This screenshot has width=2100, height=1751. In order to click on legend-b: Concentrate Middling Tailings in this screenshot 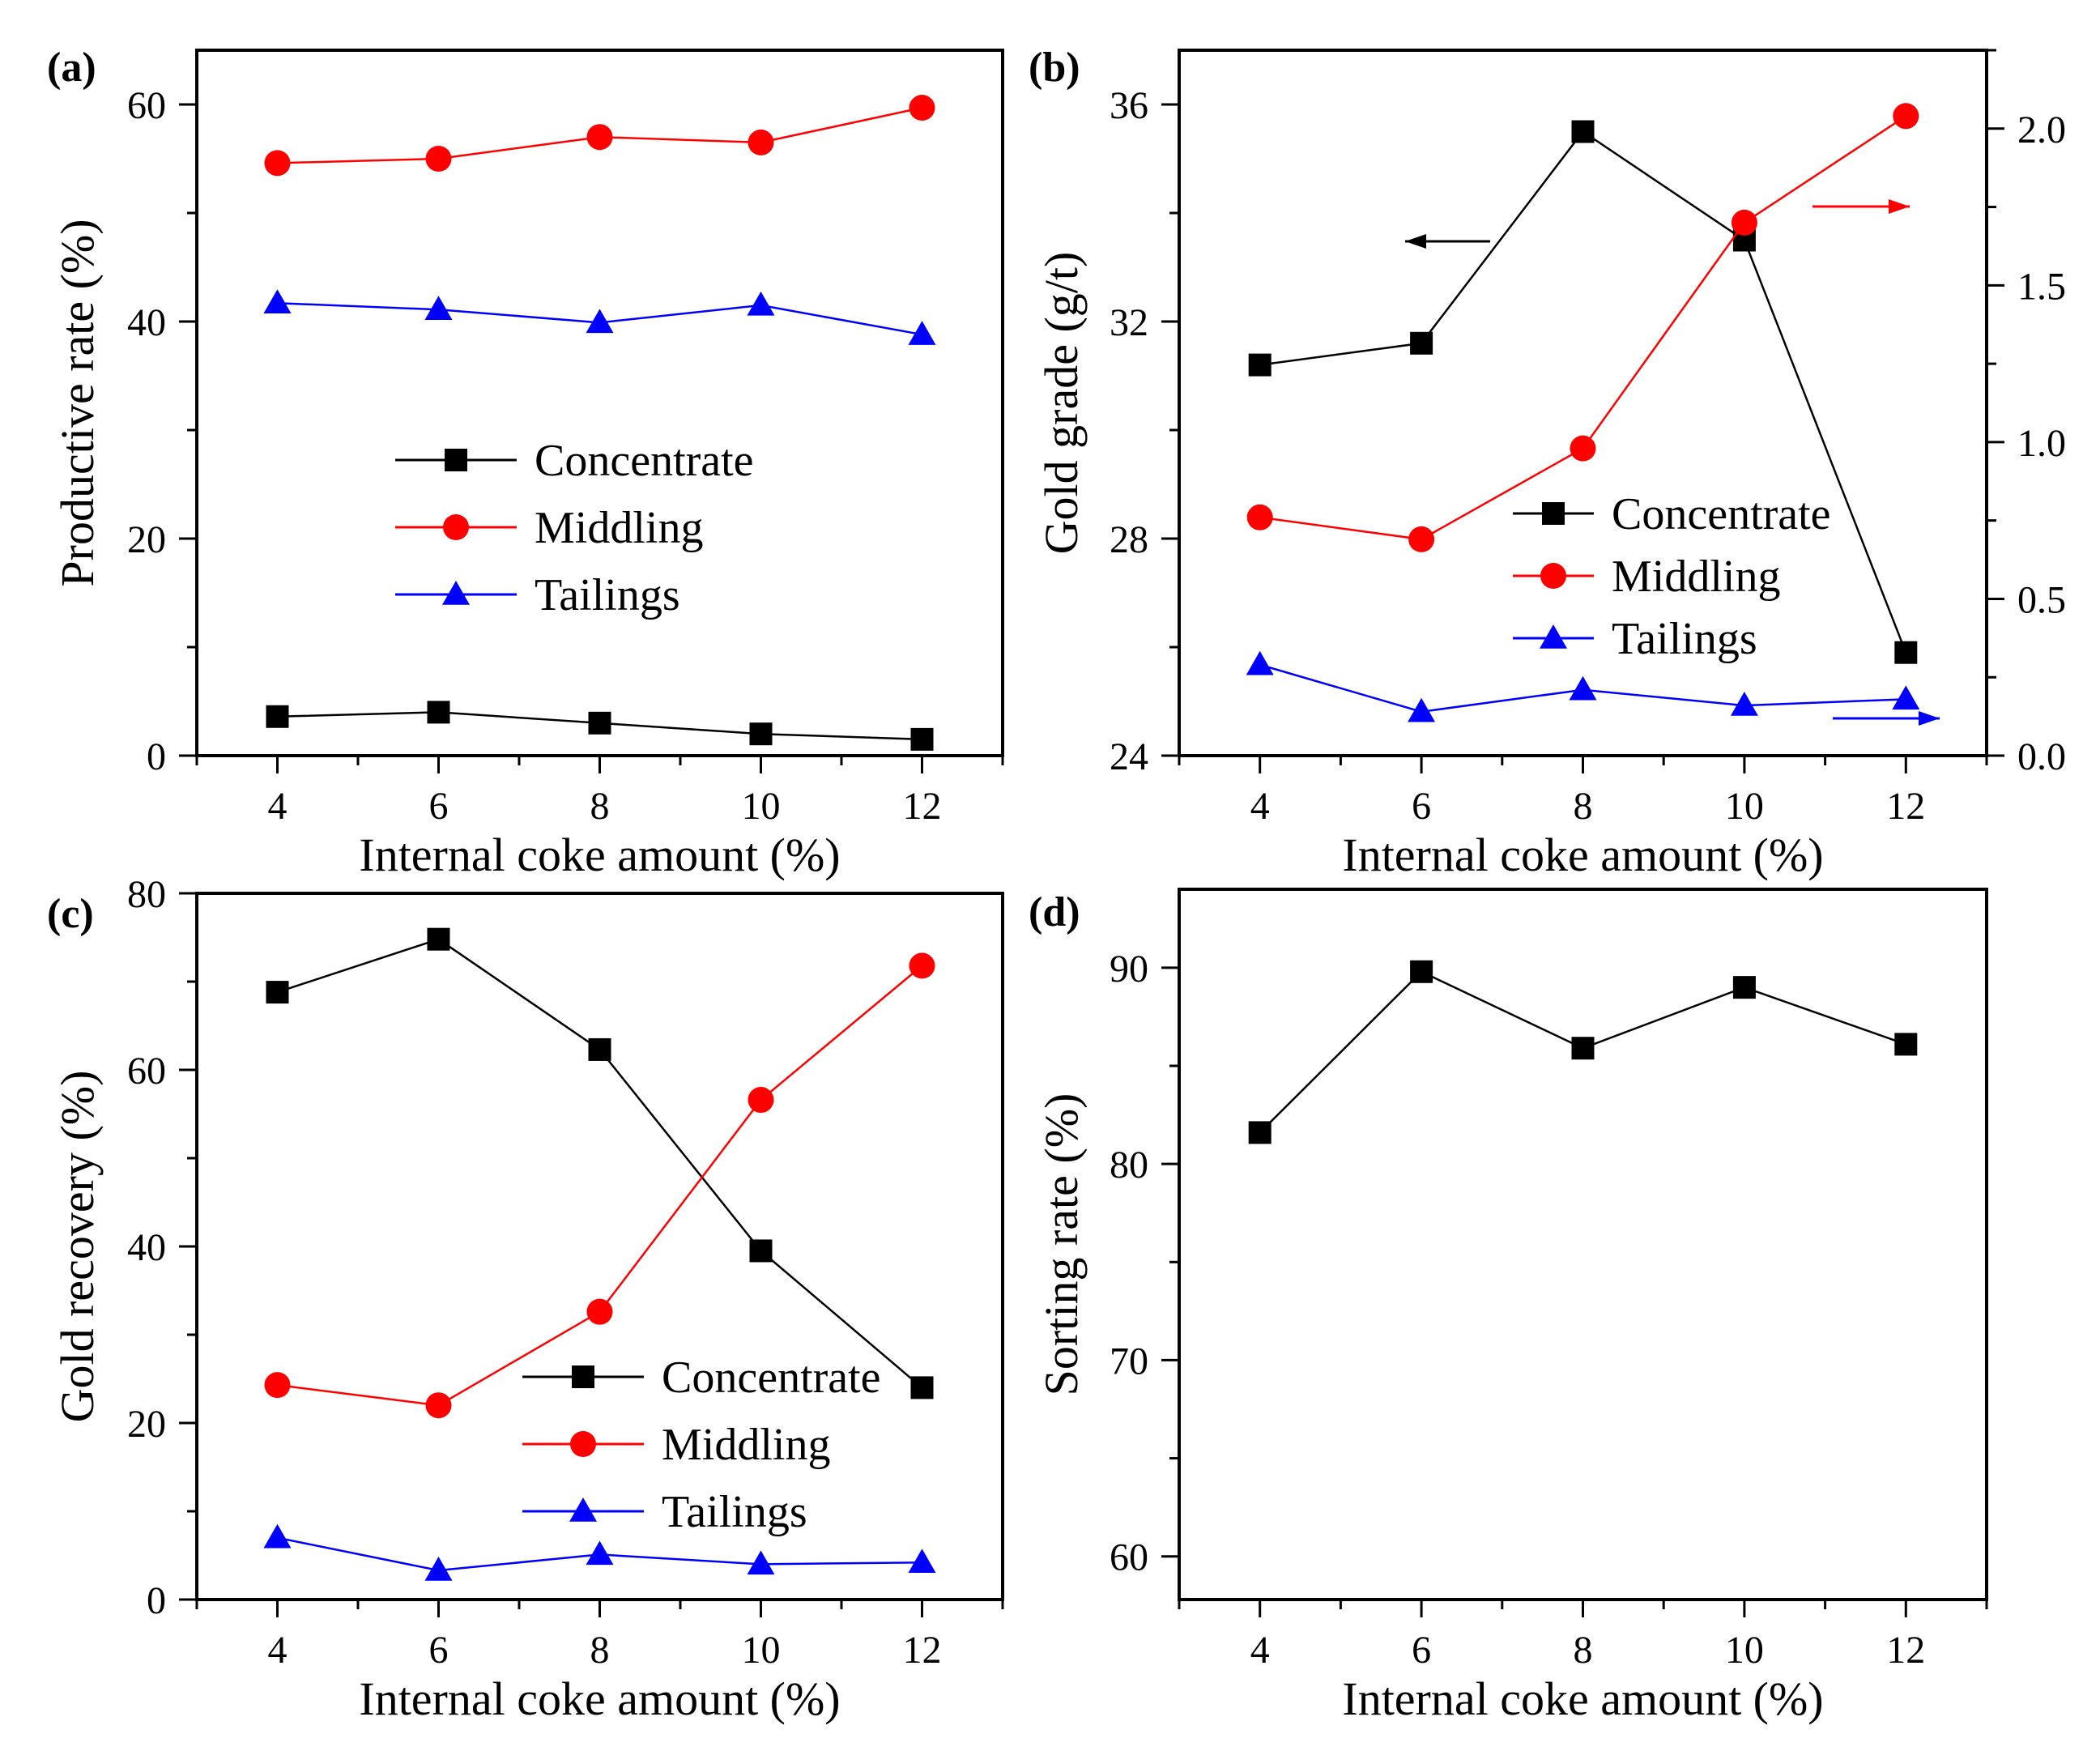, I will do `click(1672, 577)`.